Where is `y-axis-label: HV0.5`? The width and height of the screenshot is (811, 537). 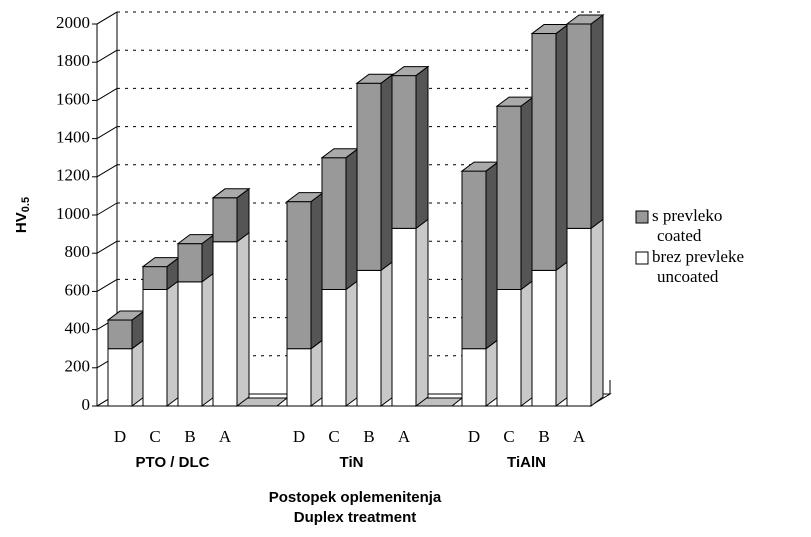
y-axis-label: HV0.5 is located at coordinates (22, 215).